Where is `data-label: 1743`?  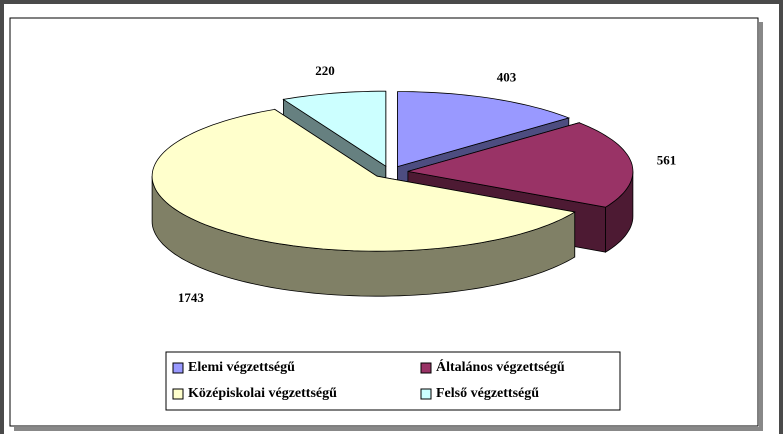
data-label: 1743 is located at coordinates (191, 297).